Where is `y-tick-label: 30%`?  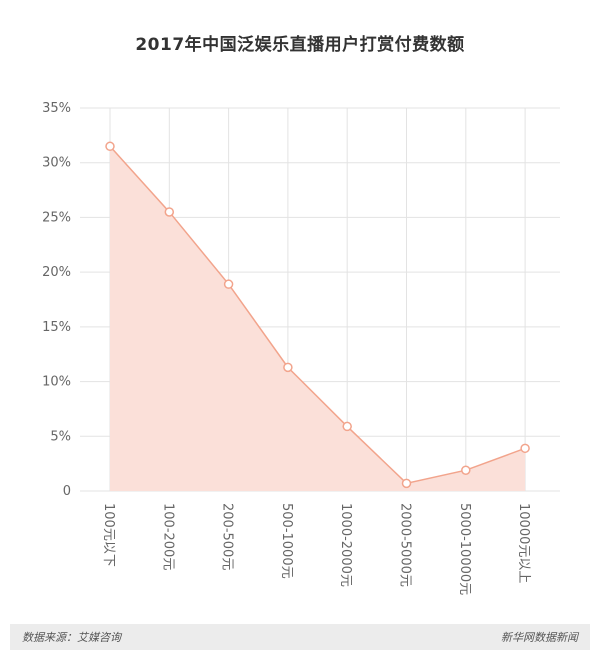 y-tick-label: 30% is located at coordinates (56, 163).